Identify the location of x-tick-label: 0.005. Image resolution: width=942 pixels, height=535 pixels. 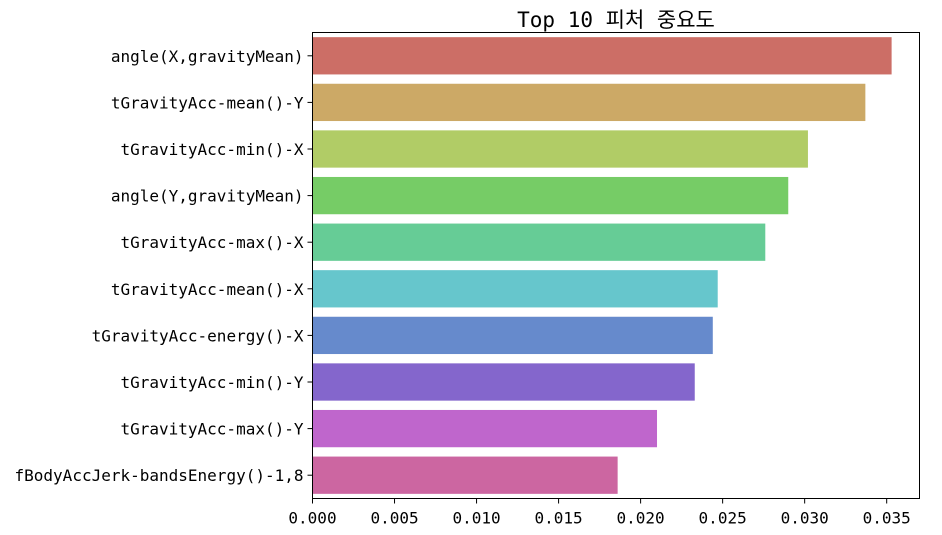
(394, 518).